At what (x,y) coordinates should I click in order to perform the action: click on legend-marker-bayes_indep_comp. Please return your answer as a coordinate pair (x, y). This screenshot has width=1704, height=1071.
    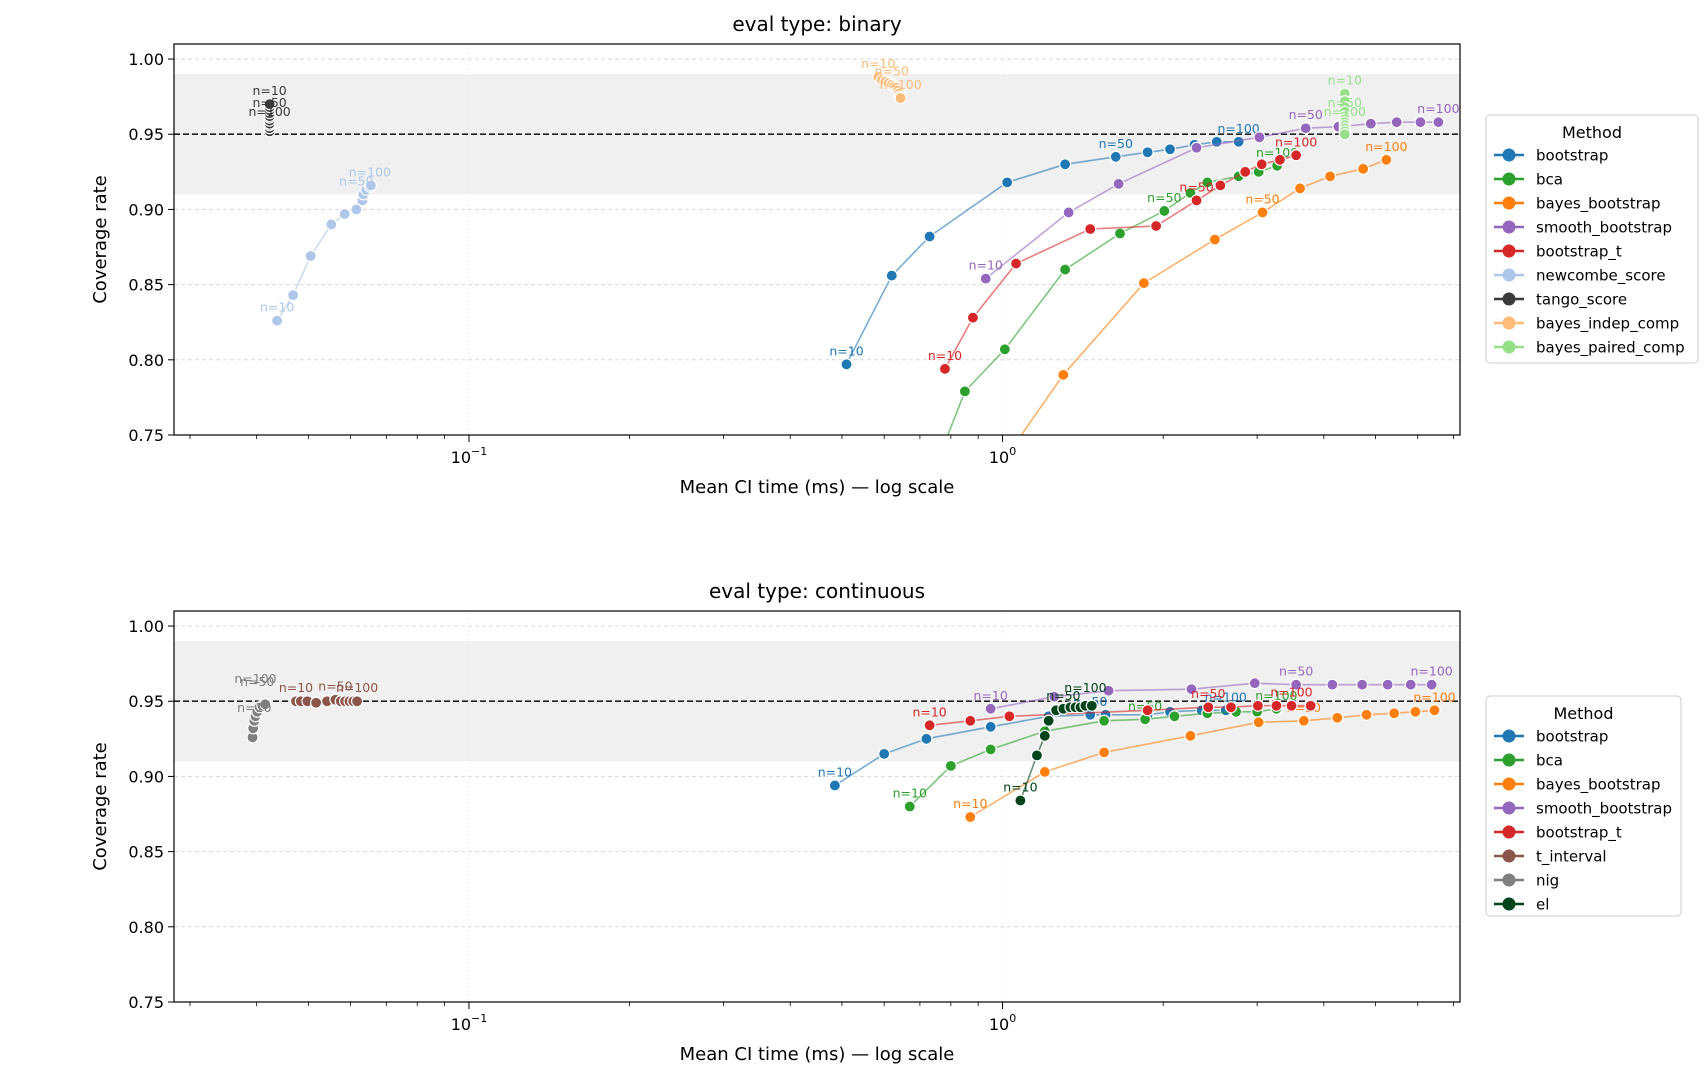
    Looking at the image, I should click on (1509, 323).